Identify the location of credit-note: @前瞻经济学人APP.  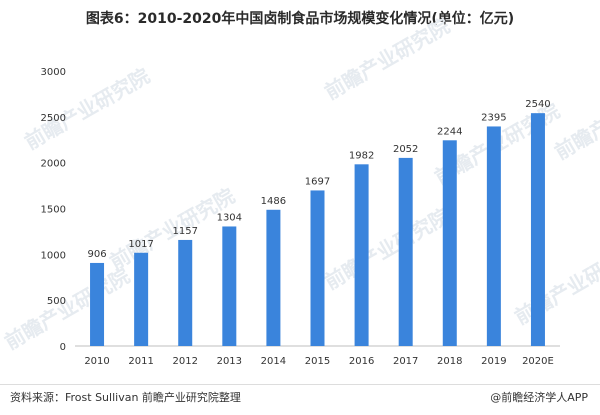
(539, 397).